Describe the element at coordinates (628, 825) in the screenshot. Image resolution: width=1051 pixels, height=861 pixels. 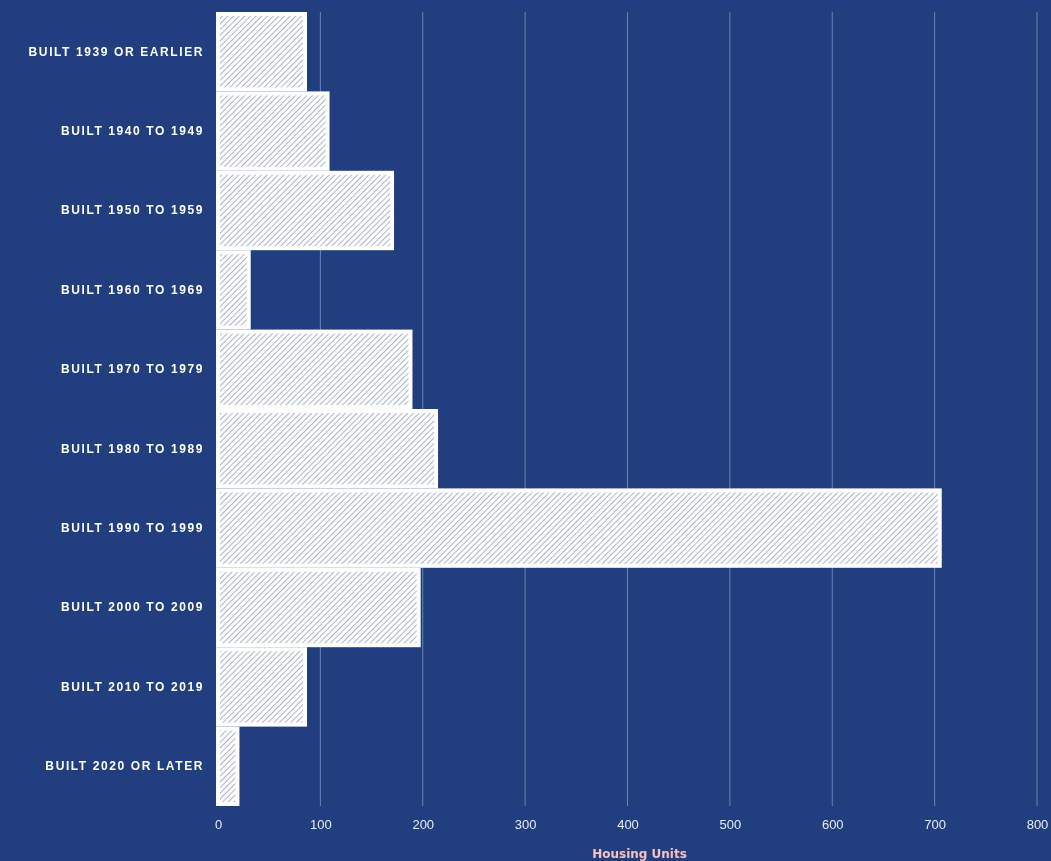
I see `x-tick-label: 400` at that location.